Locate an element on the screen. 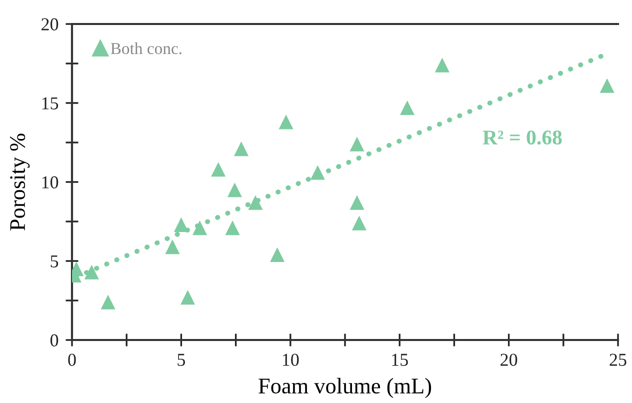  x-tick-label: 5 is located at coordinates (182, 360).